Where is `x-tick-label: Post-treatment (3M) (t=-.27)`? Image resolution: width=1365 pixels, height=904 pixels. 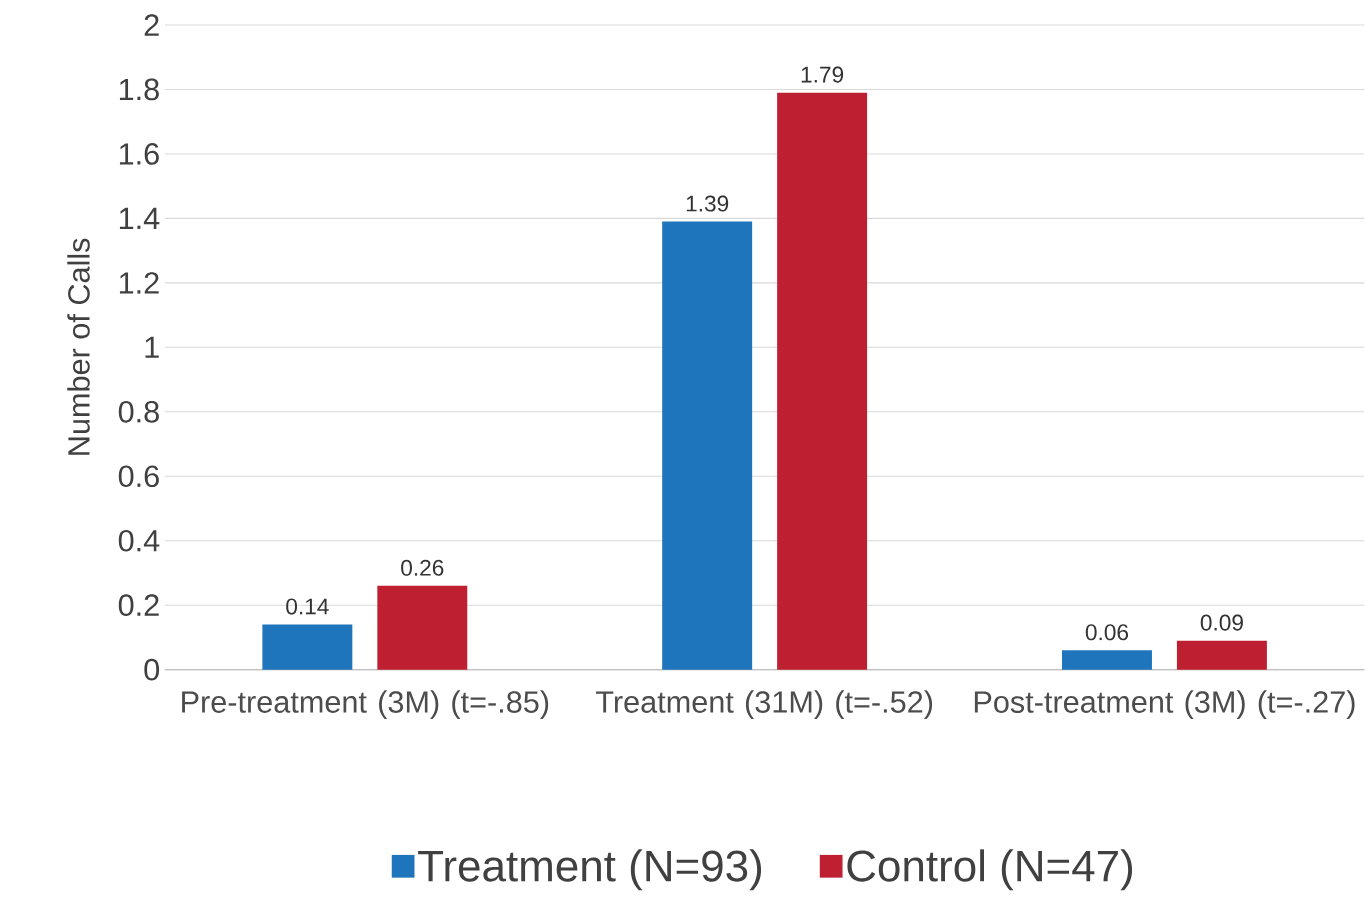 x-tick-label: Post-treatment (3M) (t=-.27) is located at coordinates (1164, 705).